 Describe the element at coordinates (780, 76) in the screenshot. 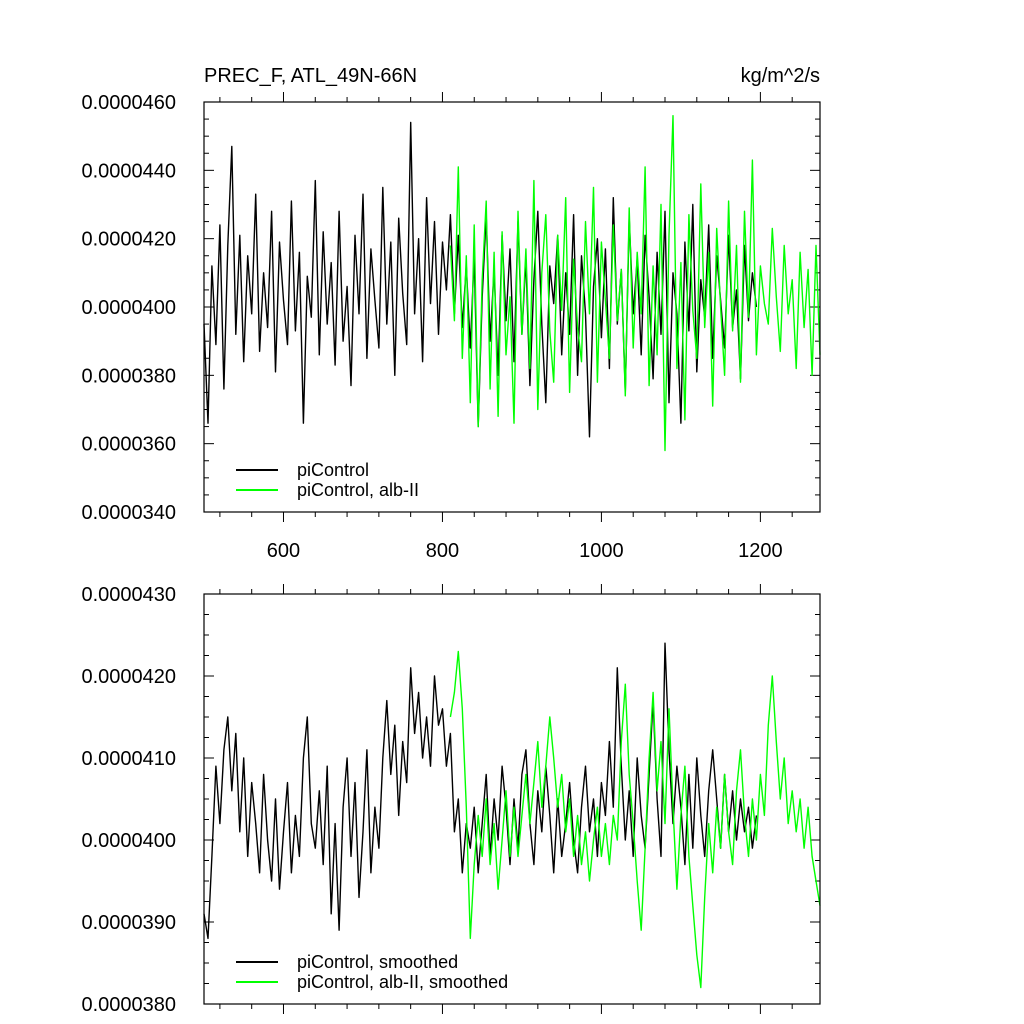

I see `top-panel-units: kg/m^2/s` at that location.